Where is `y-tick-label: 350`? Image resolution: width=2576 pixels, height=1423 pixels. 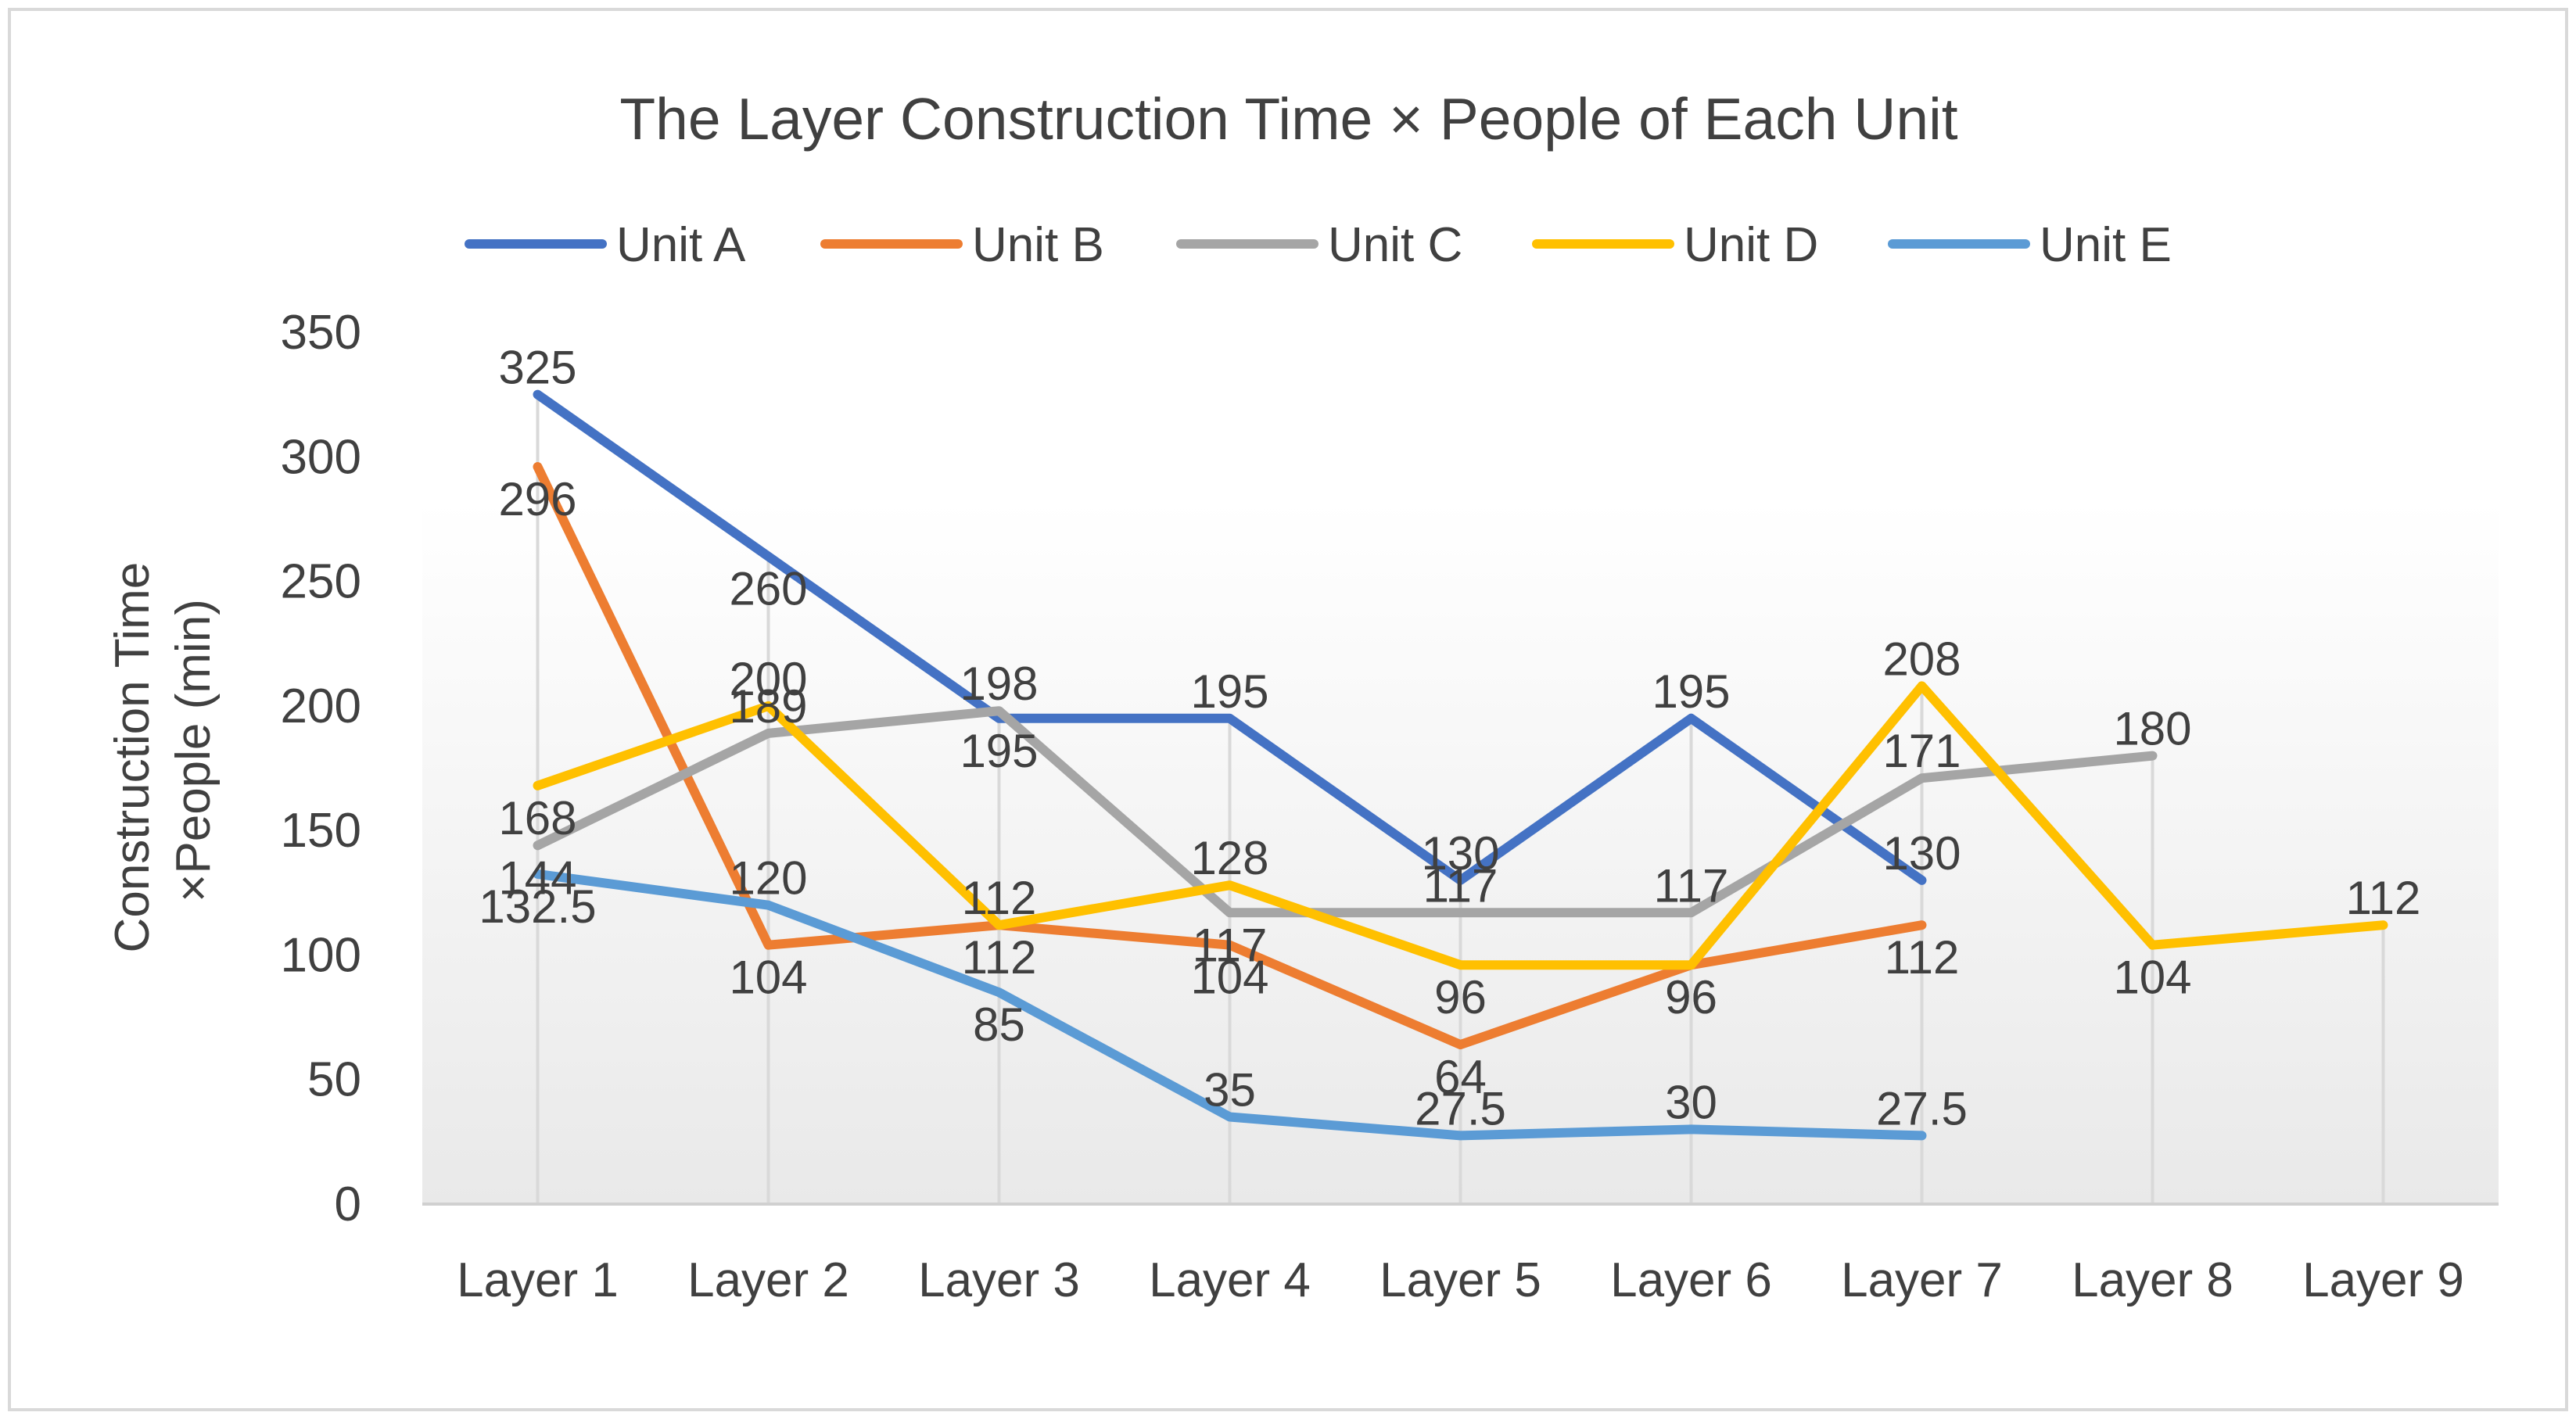
y-tick-label: 350 is located at coordinates (321, 333).